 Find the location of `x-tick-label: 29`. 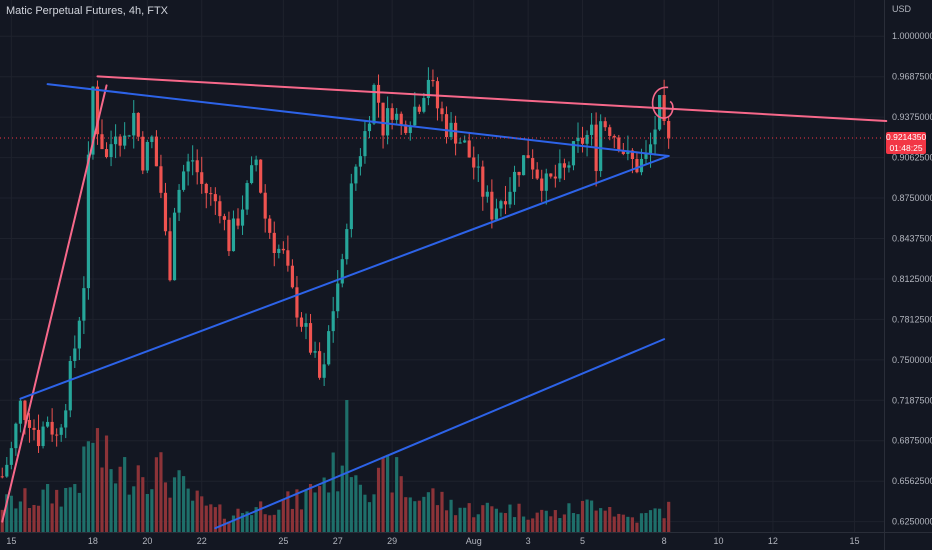

x-tick-label: 29 is located at coordinates (392, 541).